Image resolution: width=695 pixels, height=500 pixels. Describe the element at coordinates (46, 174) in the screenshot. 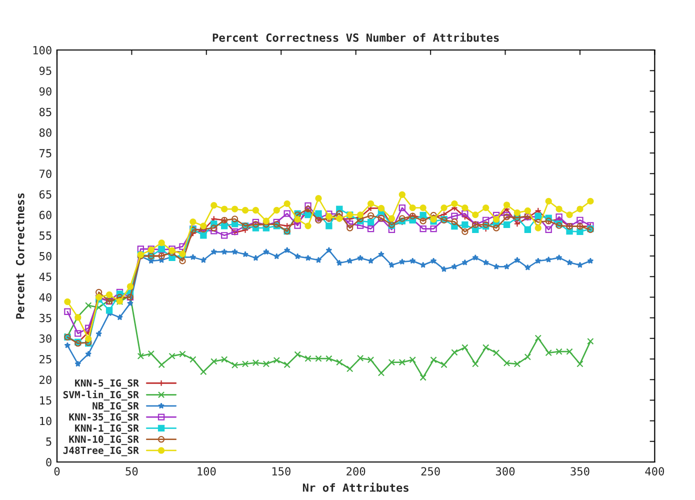

I see `y-tick-label: 70` at that location.